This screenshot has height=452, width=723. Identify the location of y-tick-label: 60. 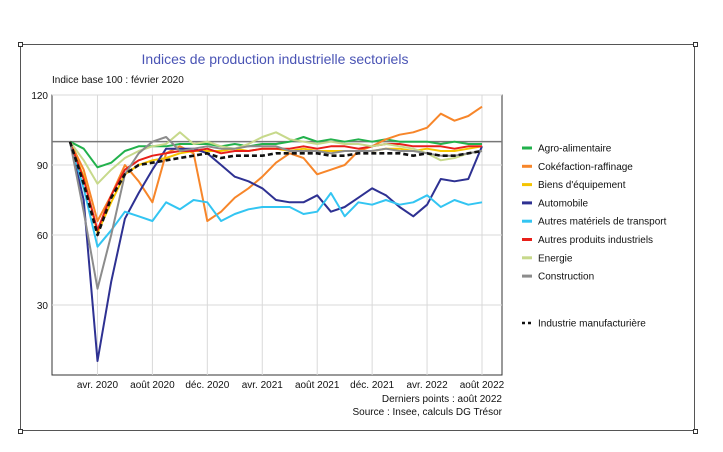
(43, 236).